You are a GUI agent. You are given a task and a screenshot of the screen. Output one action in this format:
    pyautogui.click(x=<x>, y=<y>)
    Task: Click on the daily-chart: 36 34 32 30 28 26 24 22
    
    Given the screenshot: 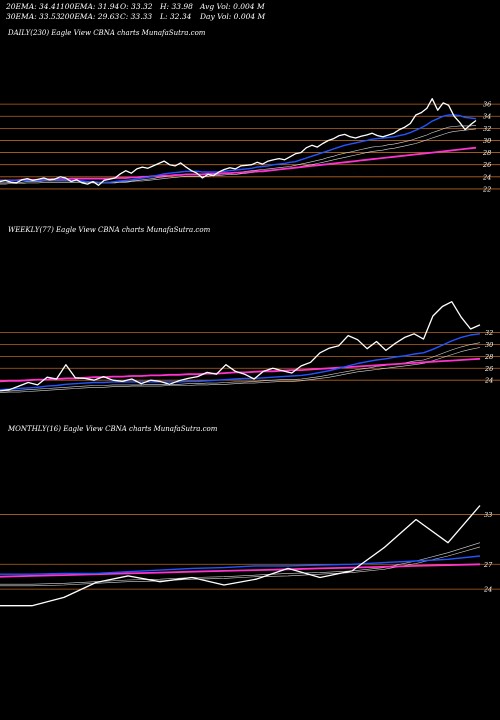 What is the action you would take?
    pyautogui.click(x=250, y=145)
    